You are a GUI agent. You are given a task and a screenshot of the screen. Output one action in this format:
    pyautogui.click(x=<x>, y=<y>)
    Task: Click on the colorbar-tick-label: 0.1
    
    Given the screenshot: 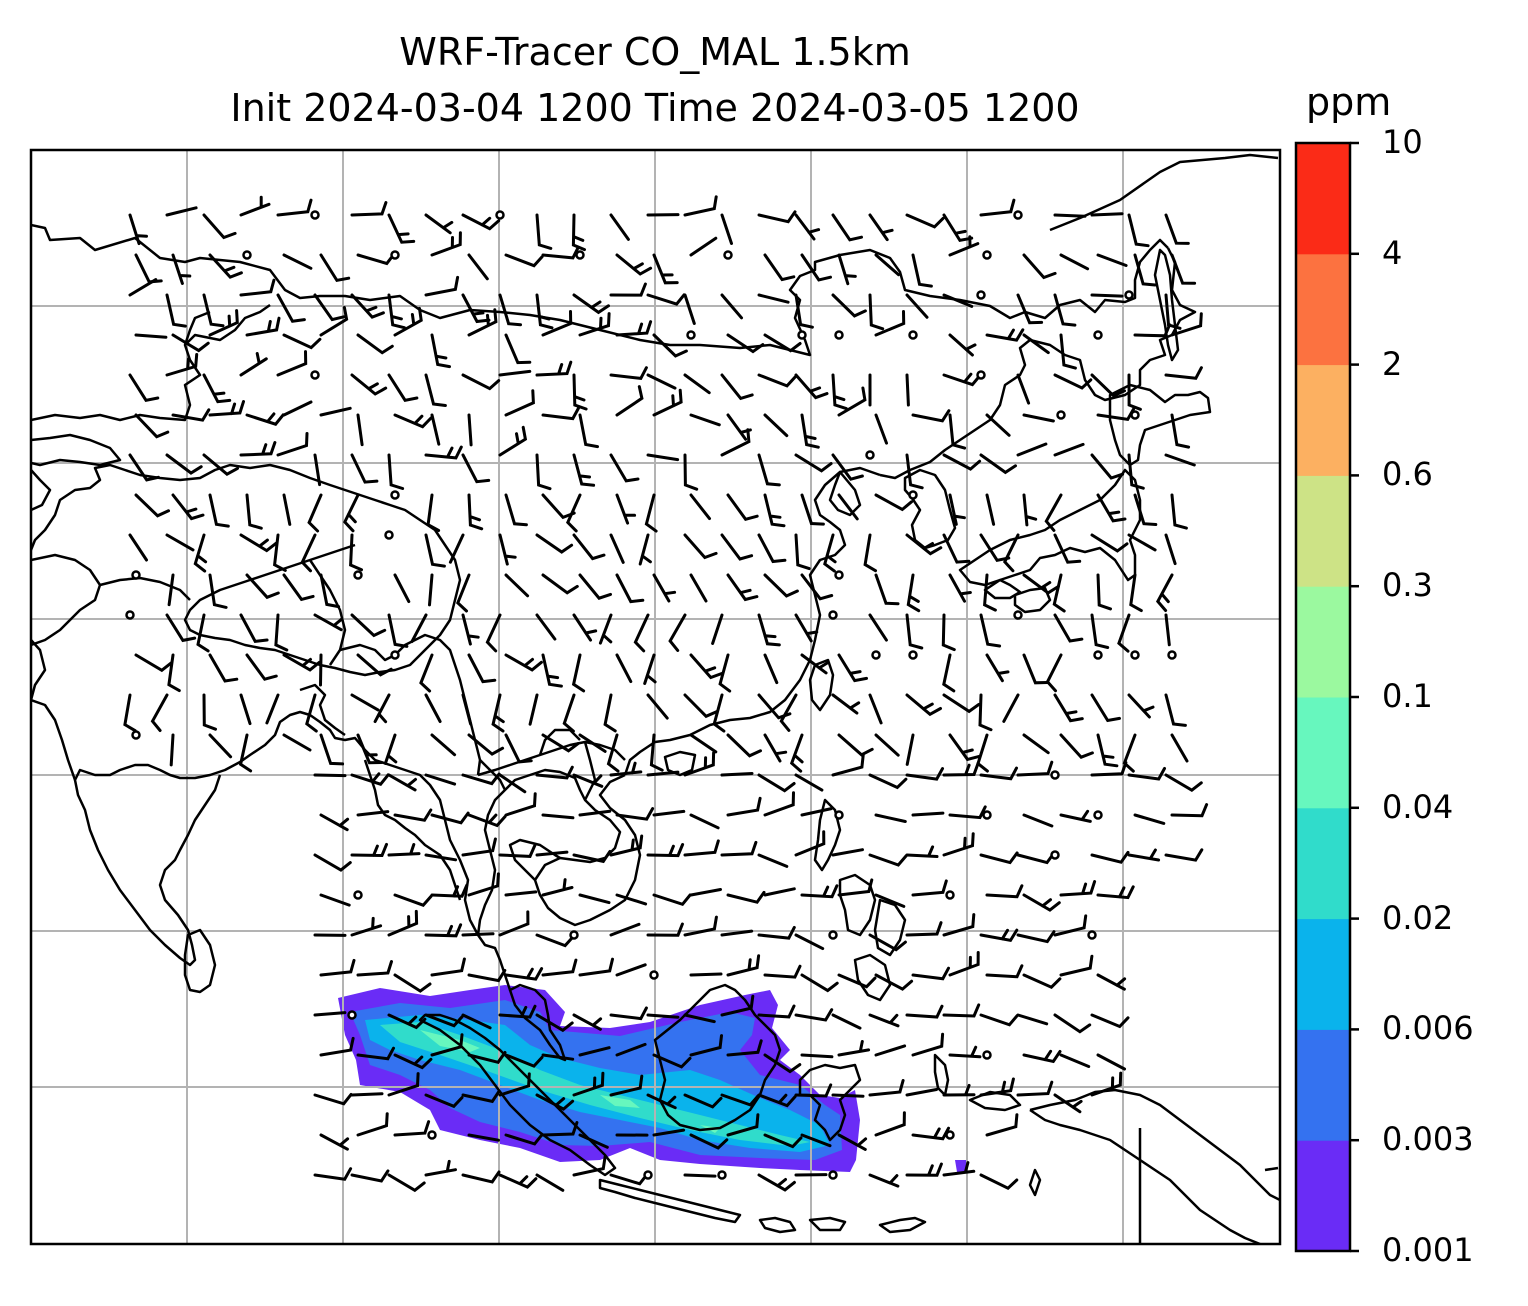 What is the action you would take?
    pyautogui.click(x=1407, y=696)
    